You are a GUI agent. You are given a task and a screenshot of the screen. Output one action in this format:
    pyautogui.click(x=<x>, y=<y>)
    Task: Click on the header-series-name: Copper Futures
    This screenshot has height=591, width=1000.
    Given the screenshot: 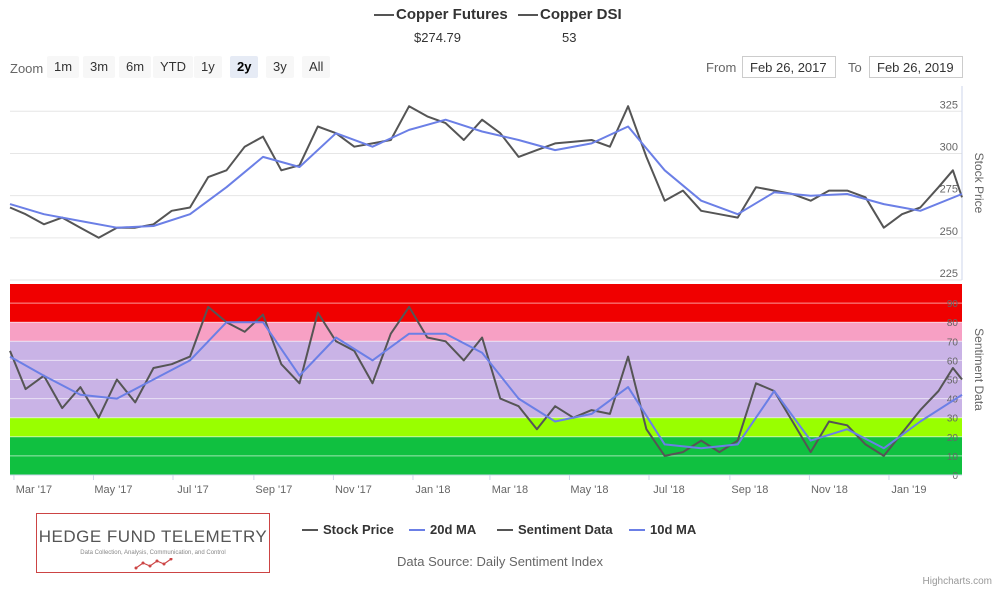 What is the action you would take?
    pyautogui.click(x=452, y=14)
    